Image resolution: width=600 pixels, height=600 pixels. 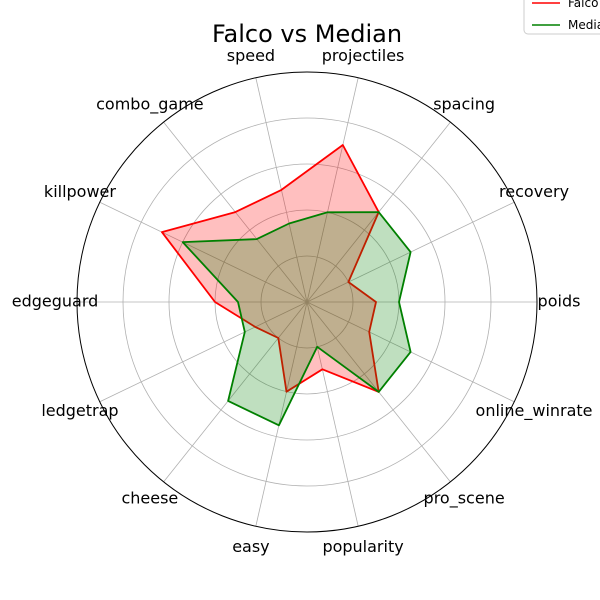 I want to click on category-label-pro_scene: pro_scene, so click(x=464, y=499).